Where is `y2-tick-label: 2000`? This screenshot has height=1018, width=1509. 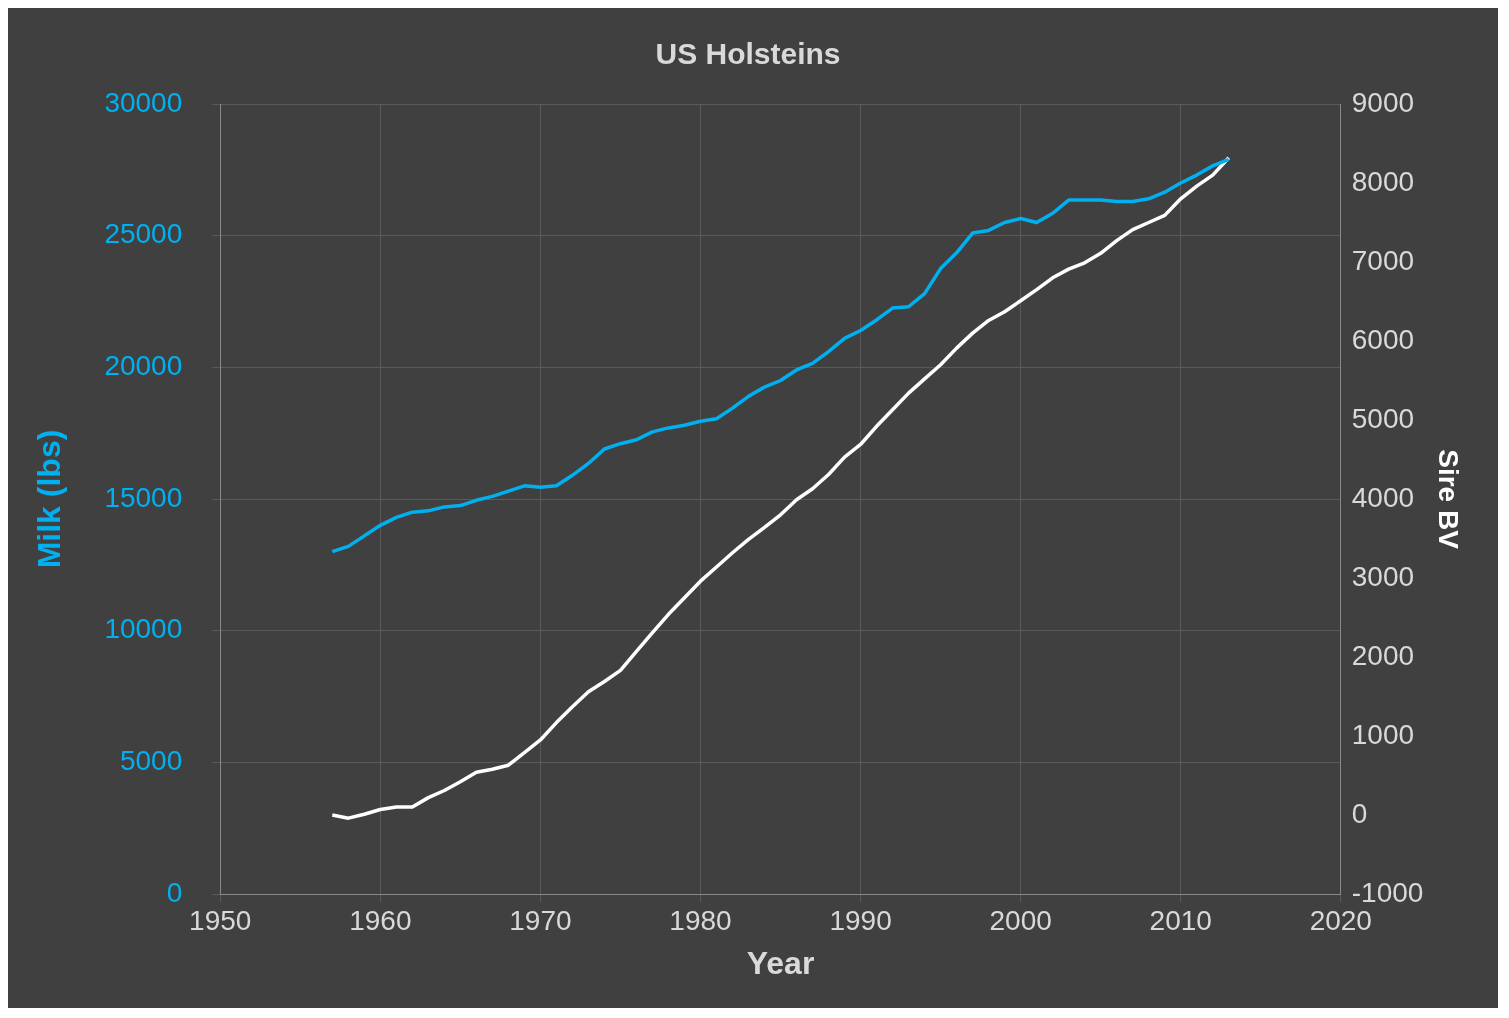
y2-tick-label: 2000 is located at coordinates (1383, 655).